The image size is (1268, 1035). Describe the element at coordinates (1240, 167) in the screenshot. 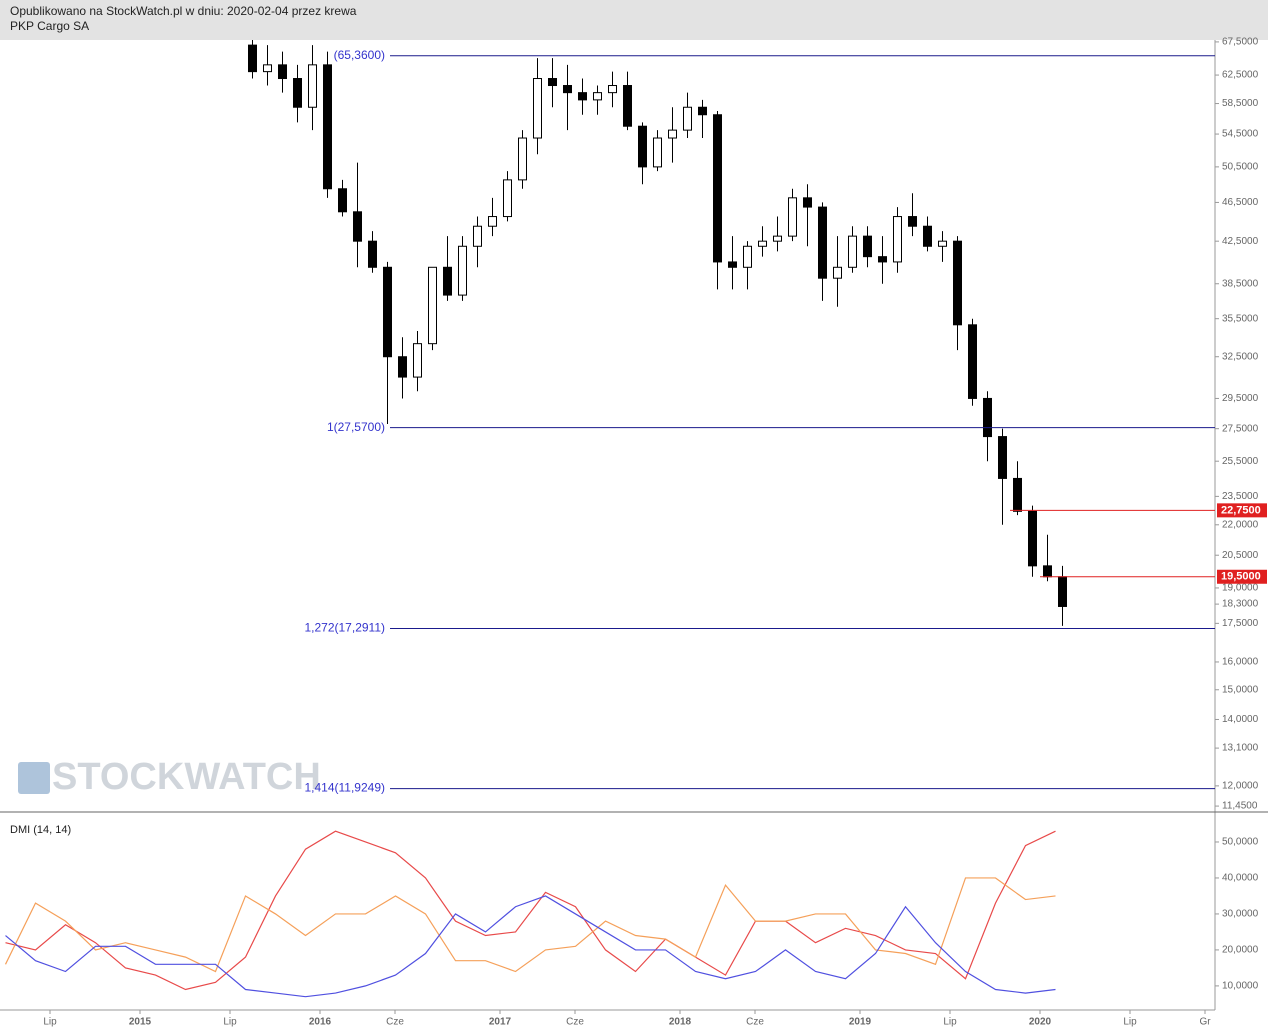

I see `y-tick-label: 50,5000` at that location.